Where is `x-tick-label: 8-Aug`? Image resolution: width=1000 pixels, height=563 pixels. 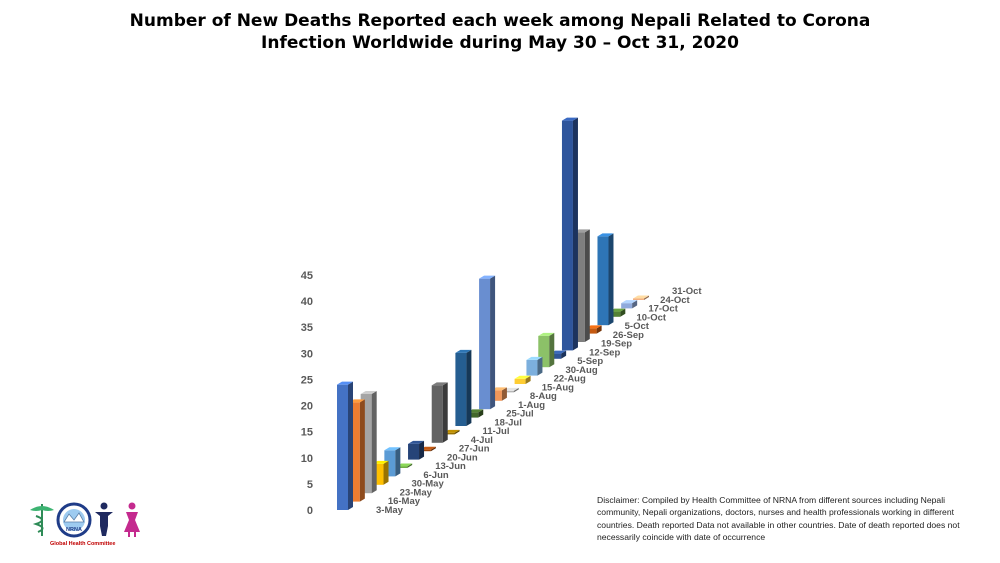 x-tick-label: 8-Aug is located at coordinates (543, 396).